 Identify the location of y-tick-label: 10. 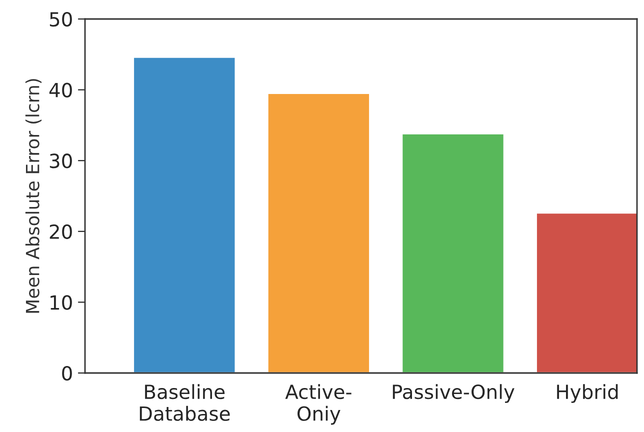
(61, 302).